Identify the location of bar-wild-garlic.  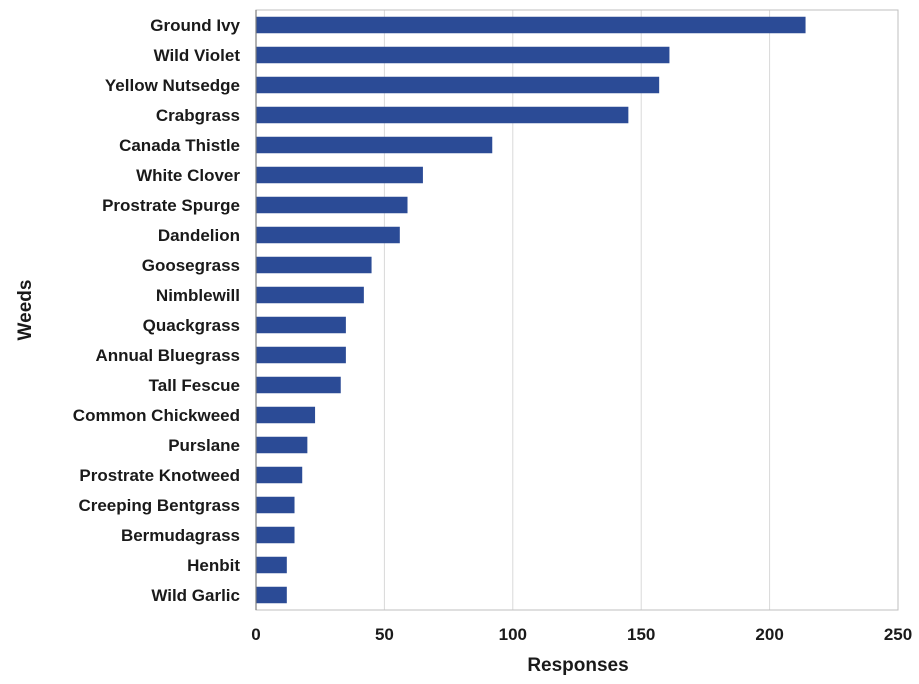
(271, 595).